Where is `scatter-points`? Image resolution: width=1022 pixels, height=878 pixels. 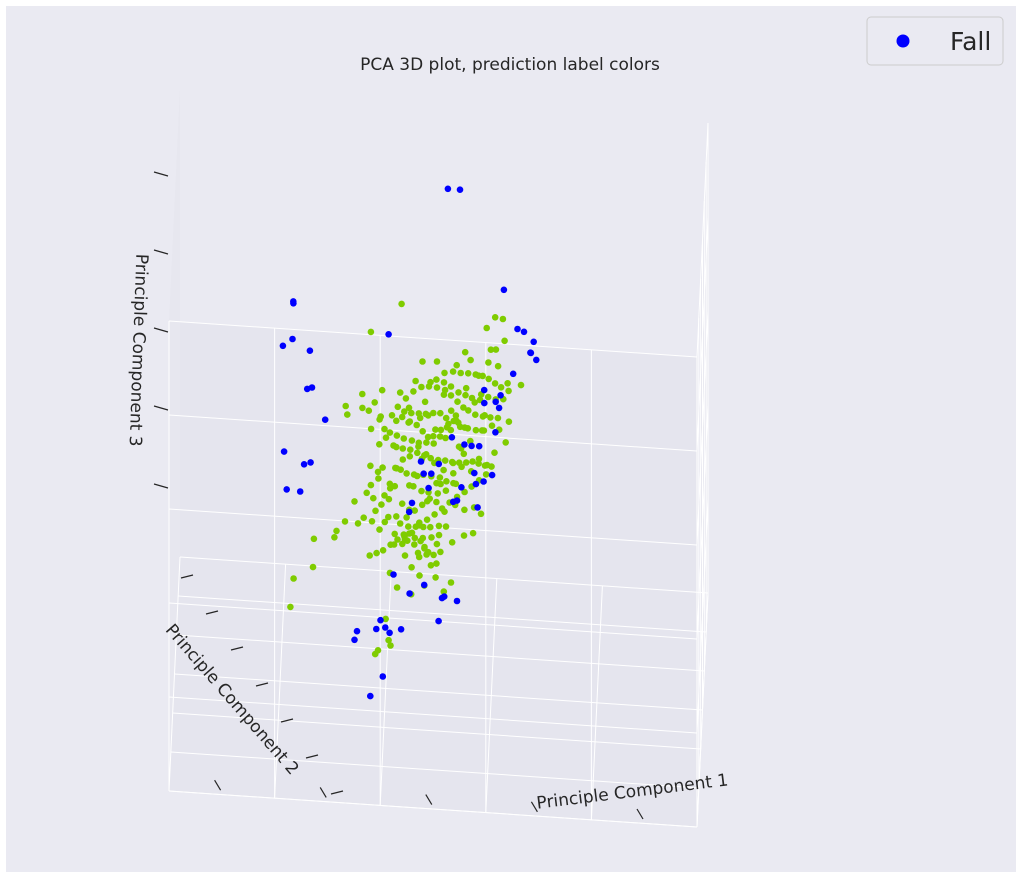
scatter-points is located at coordinates (409, 442).